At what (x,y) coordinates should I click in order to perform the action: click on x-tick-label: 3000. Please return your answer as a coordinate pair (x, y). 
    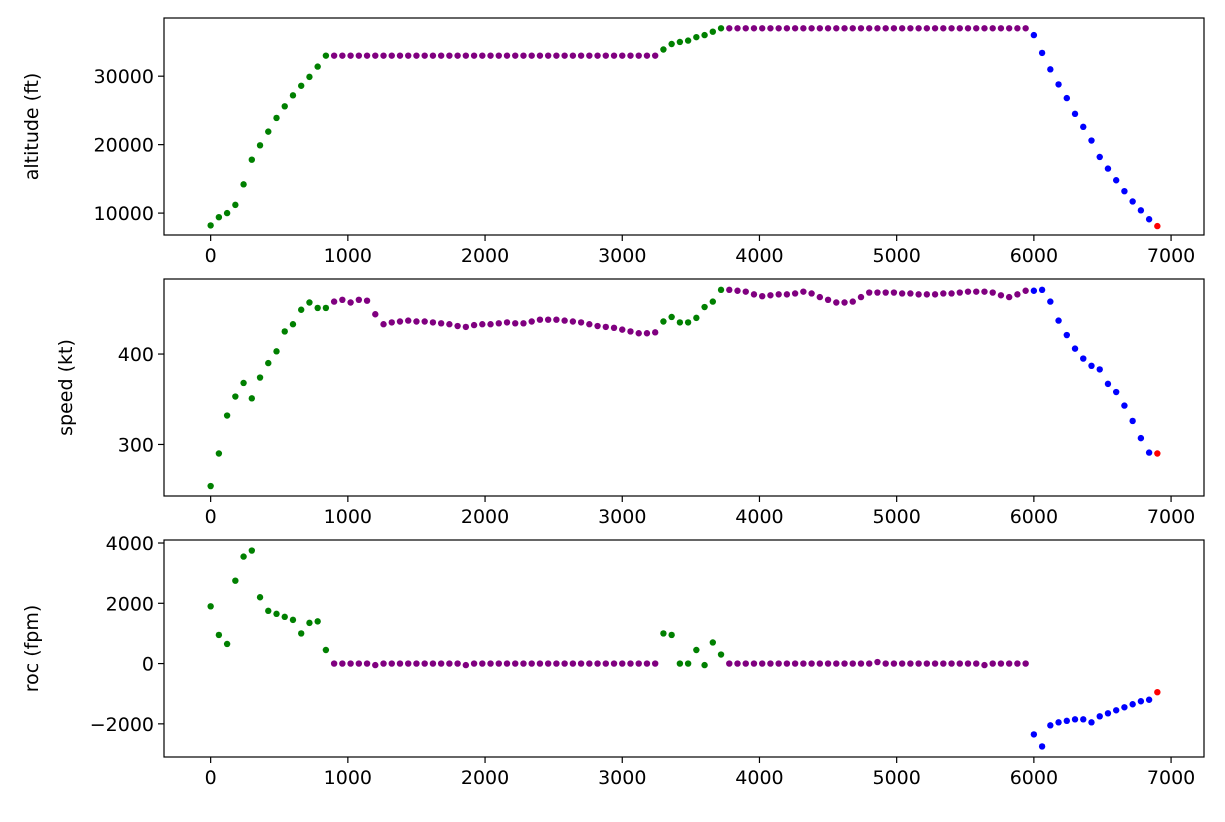
    Looking at the image, I should click on (622, 256).